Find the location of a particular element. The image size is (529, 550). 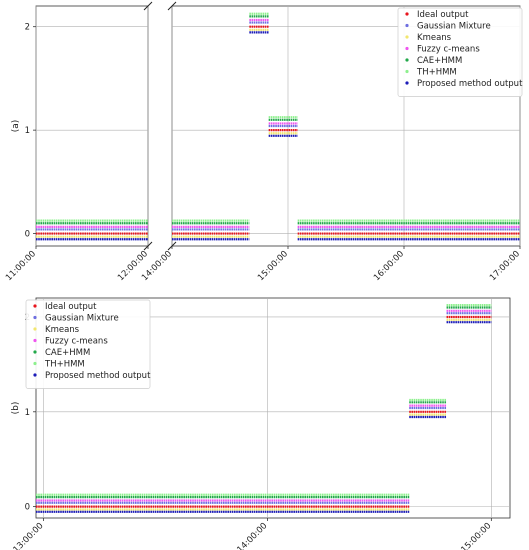

y-axis-label: (b) is located at coordinates (16, 408).